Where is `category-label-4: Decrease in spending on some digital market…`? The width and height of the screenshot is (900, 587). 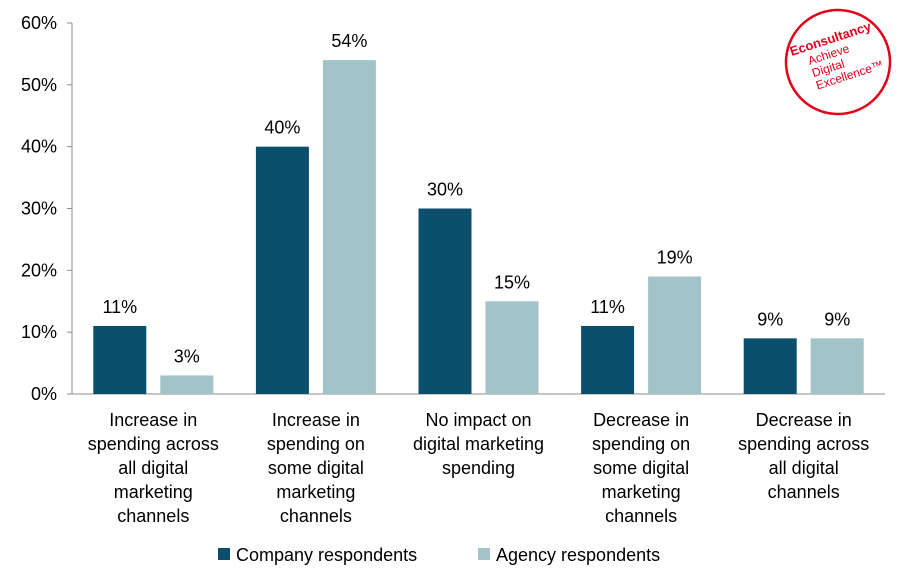 category-label-4: Decrease in spending on some digital market… is located at coordinates (641, 468).